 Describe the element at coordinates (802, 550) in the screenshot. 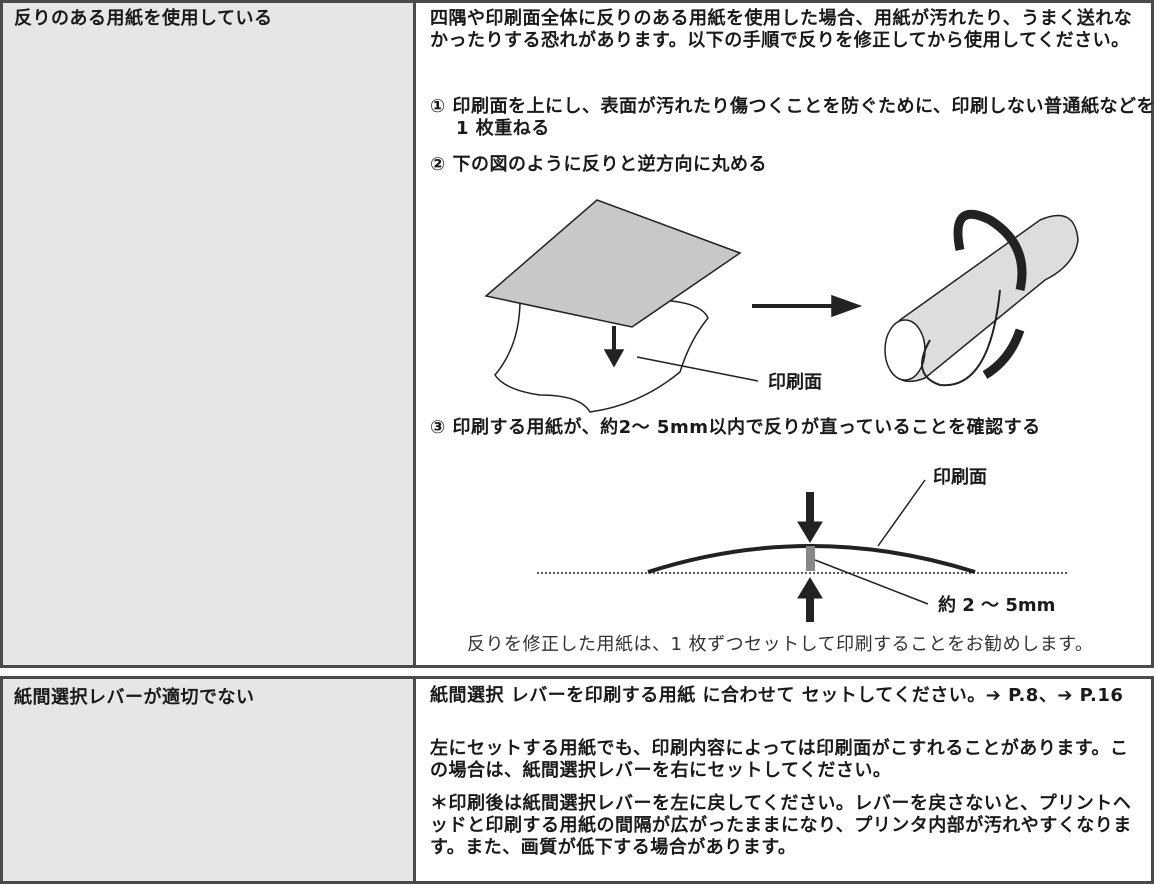

I see `figure-flat` at that location.